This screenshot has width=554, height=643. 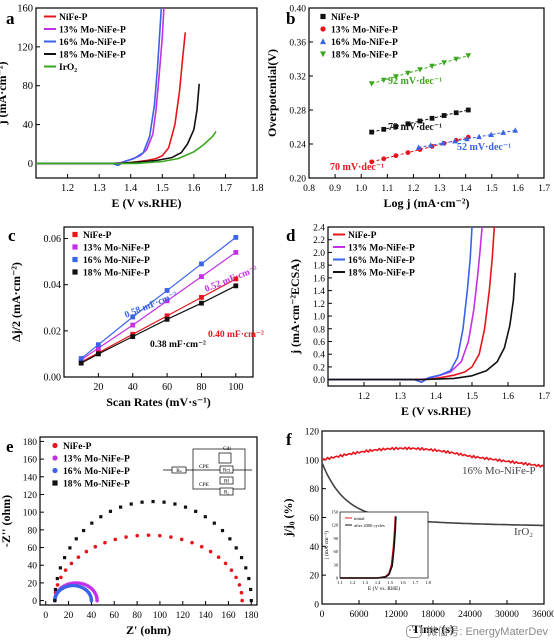 What do you see at coordinates (319, 292) in the screenshot?
I see `y-tick-label: 1.4` at bounding box center [319, 292].